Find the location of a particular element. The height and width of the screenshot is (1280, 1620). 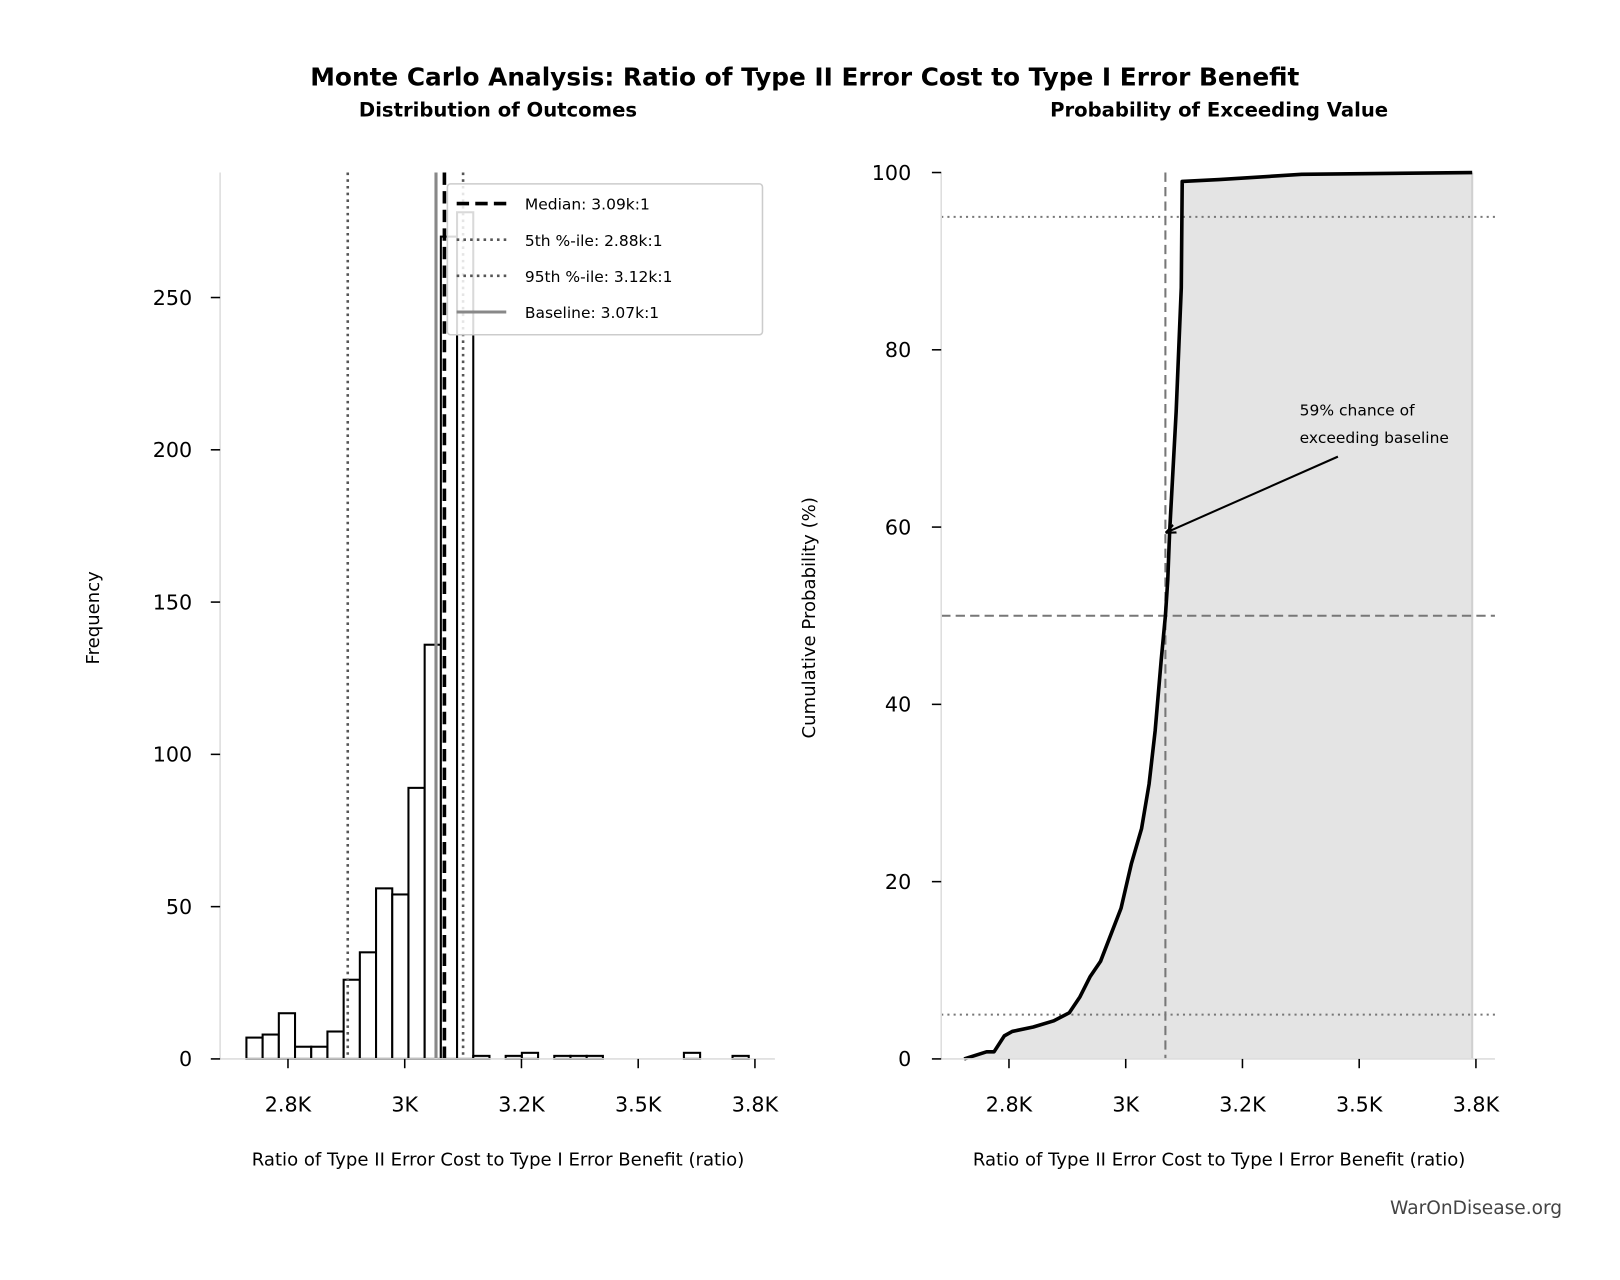

y-tick-label: 150 is located at coordinates (172, 602).